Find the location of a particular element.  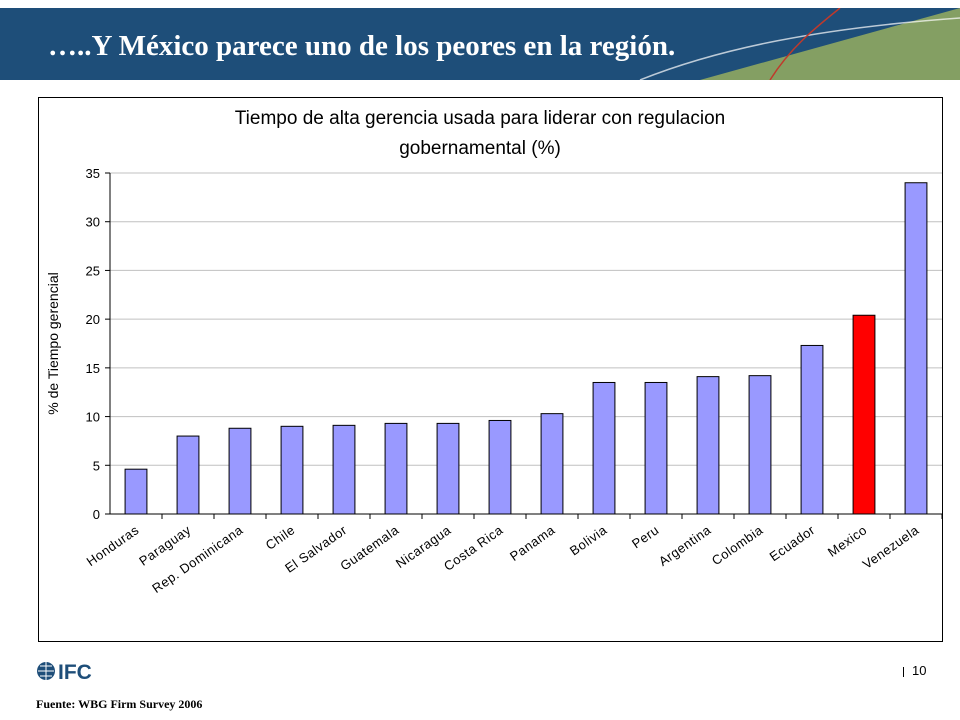

bar-bolivia is located at coordinates (604, 448).